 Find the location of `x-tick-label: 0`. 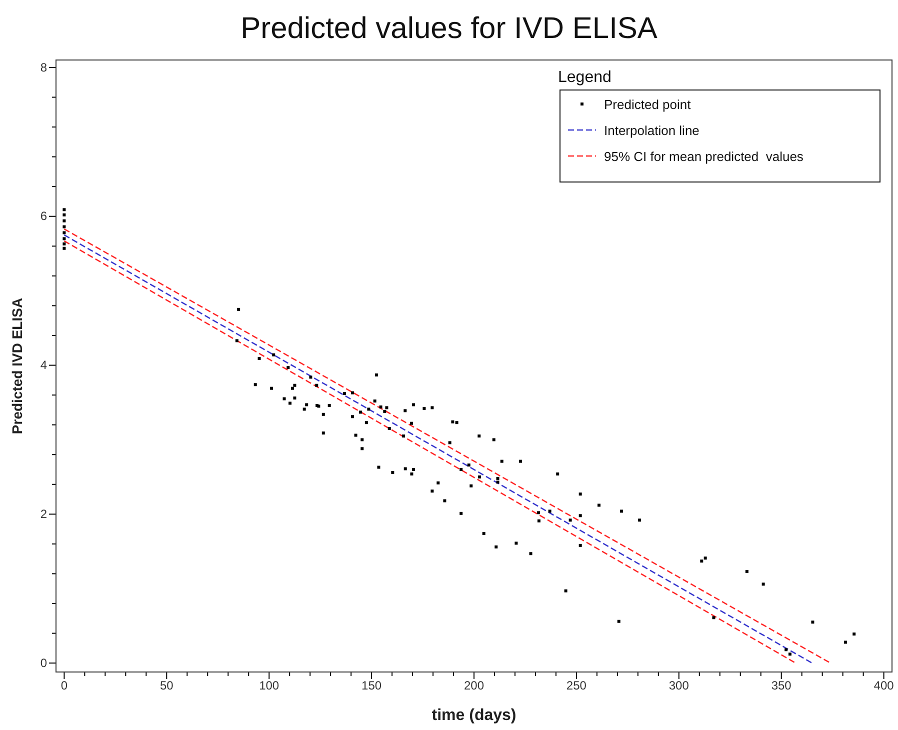

x-tick-label: 0 is located at coordinates (64, 685).